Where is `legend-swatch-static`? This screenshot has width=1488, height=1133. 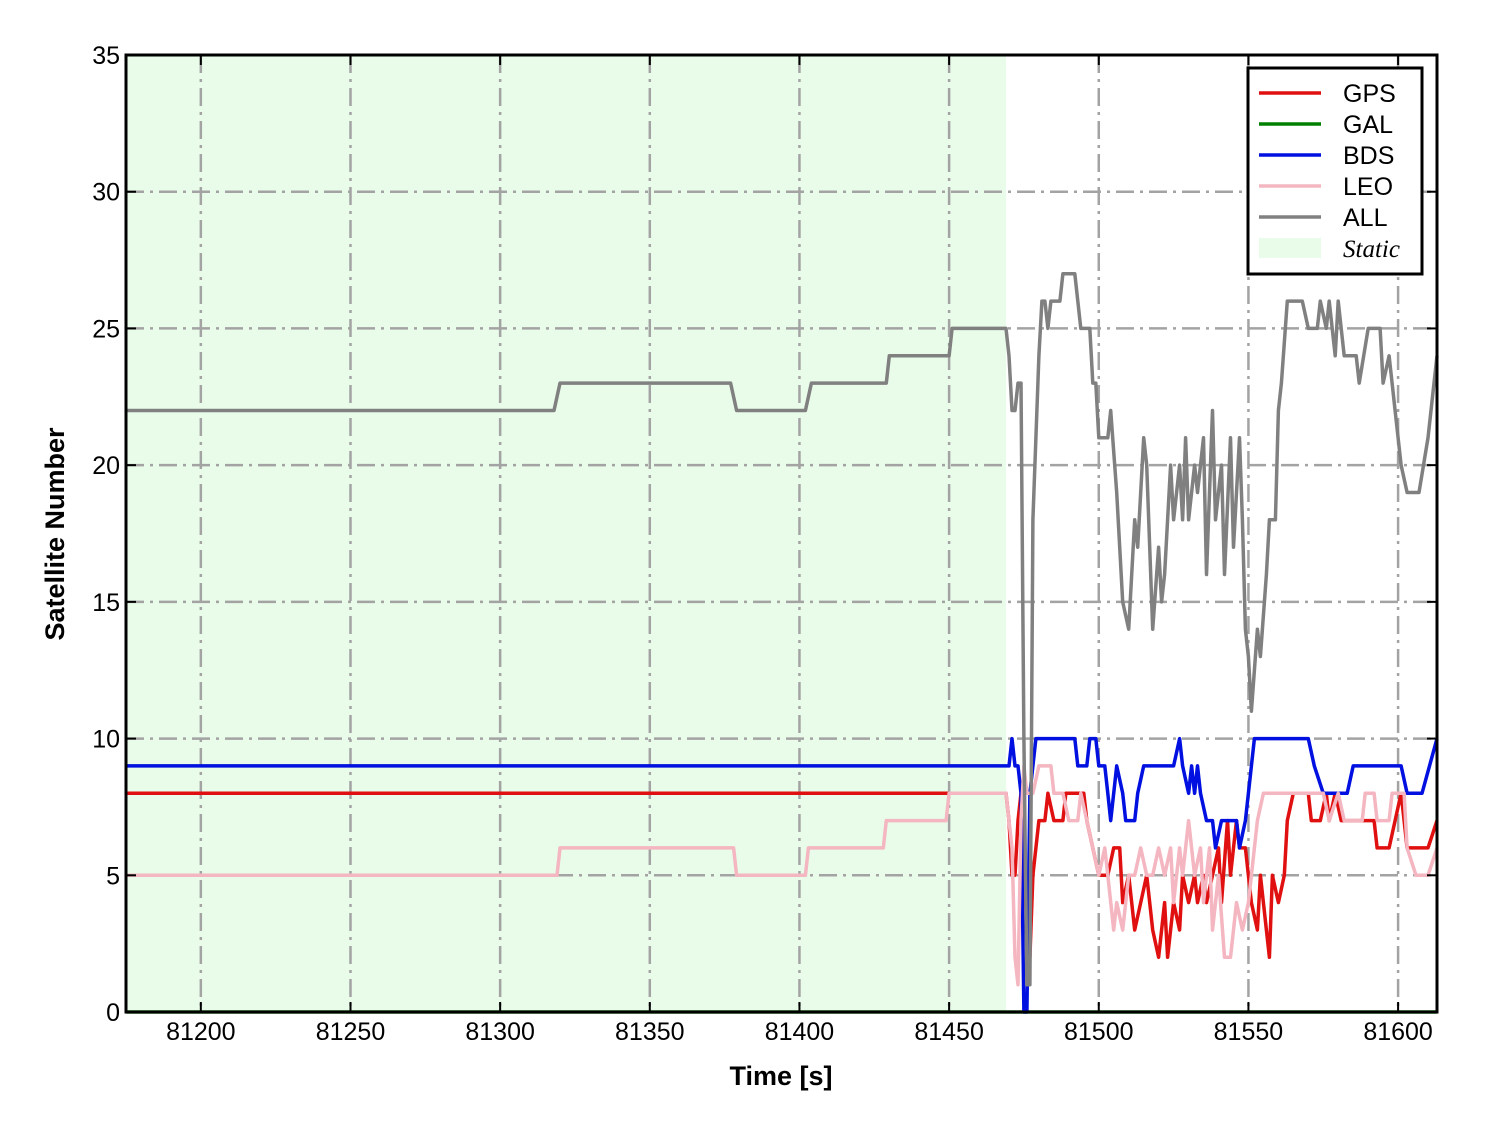
legend-swatch-static is located at coordinates (1290, 248).